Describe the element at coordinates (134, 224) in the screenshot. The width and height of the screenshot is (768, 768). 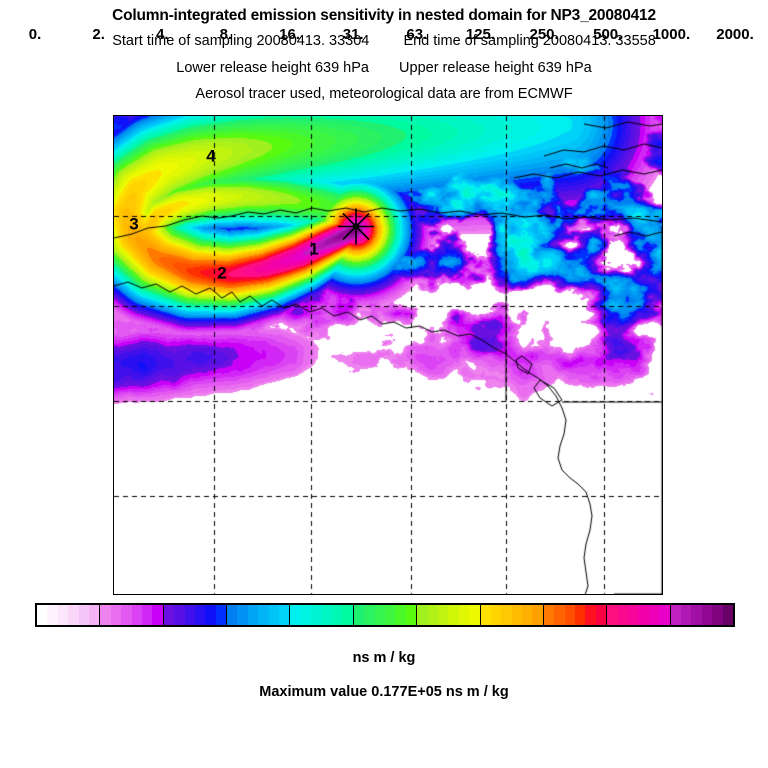
I see `trajectory-marker-3: 3` at that location.